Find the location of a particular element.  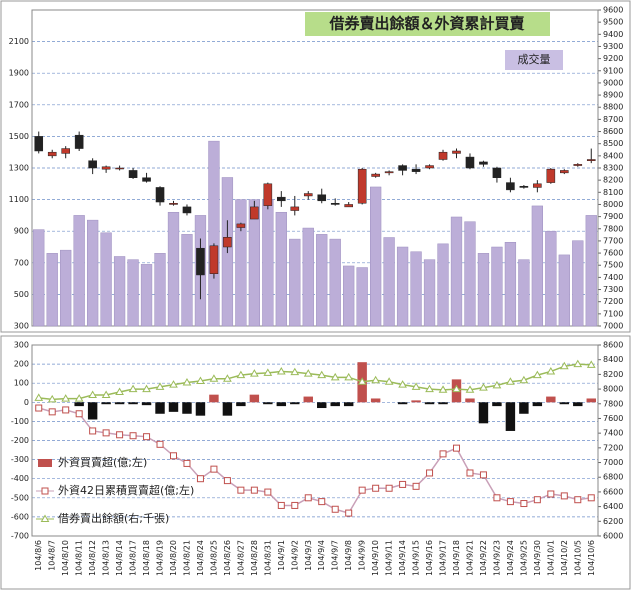

y-tick-label: 1700 is located at coordinates (19, 104).